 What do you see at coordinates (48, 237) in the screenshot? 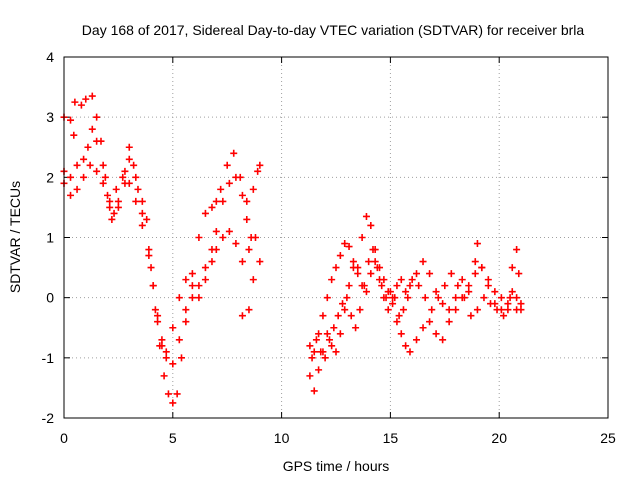
I see `y-tick-labels: -2 -1 0 1 2 3 4` at bounding box center [48, 237].